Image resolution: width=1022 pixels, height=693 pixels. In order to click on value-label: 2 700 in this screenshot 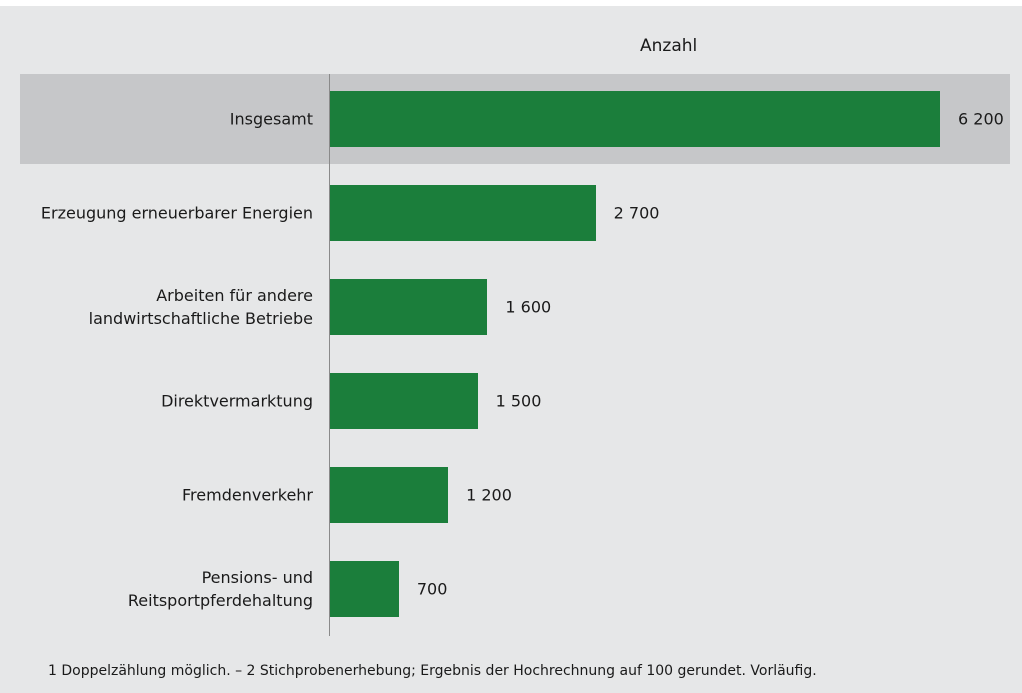, I will do `click(636, 213)`.